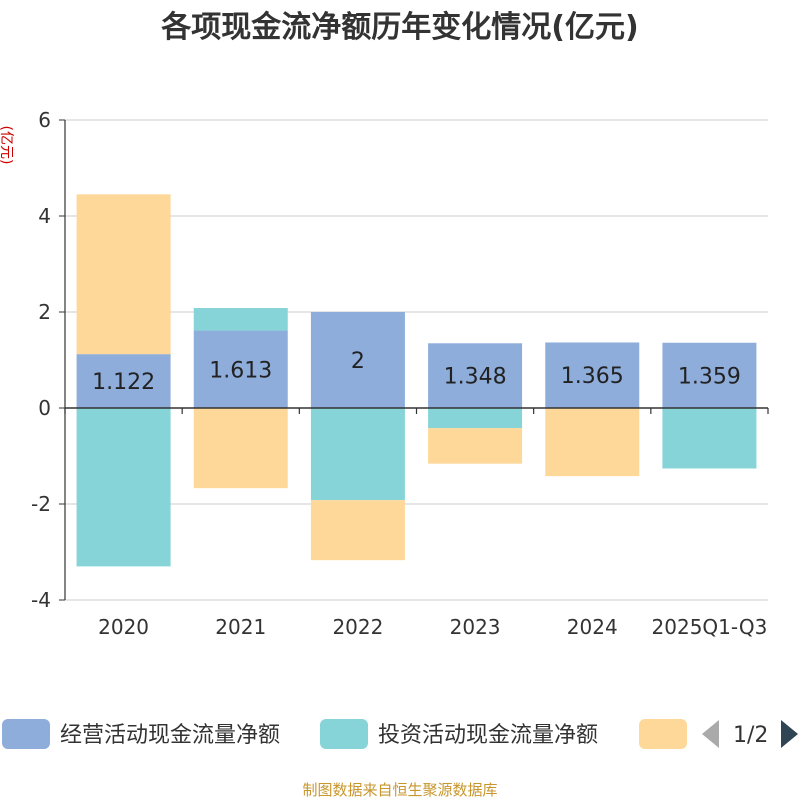 The width and height of the screenshot is (800, 800). I want to click on x-tick-label: 2020, so click(123, 627).